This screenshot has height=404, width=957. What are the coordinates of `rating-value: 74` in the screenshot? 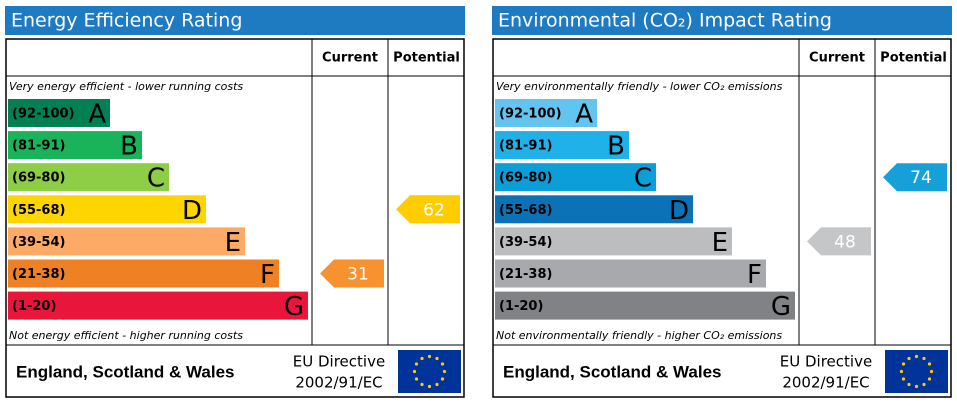 It's located at (921, 178).